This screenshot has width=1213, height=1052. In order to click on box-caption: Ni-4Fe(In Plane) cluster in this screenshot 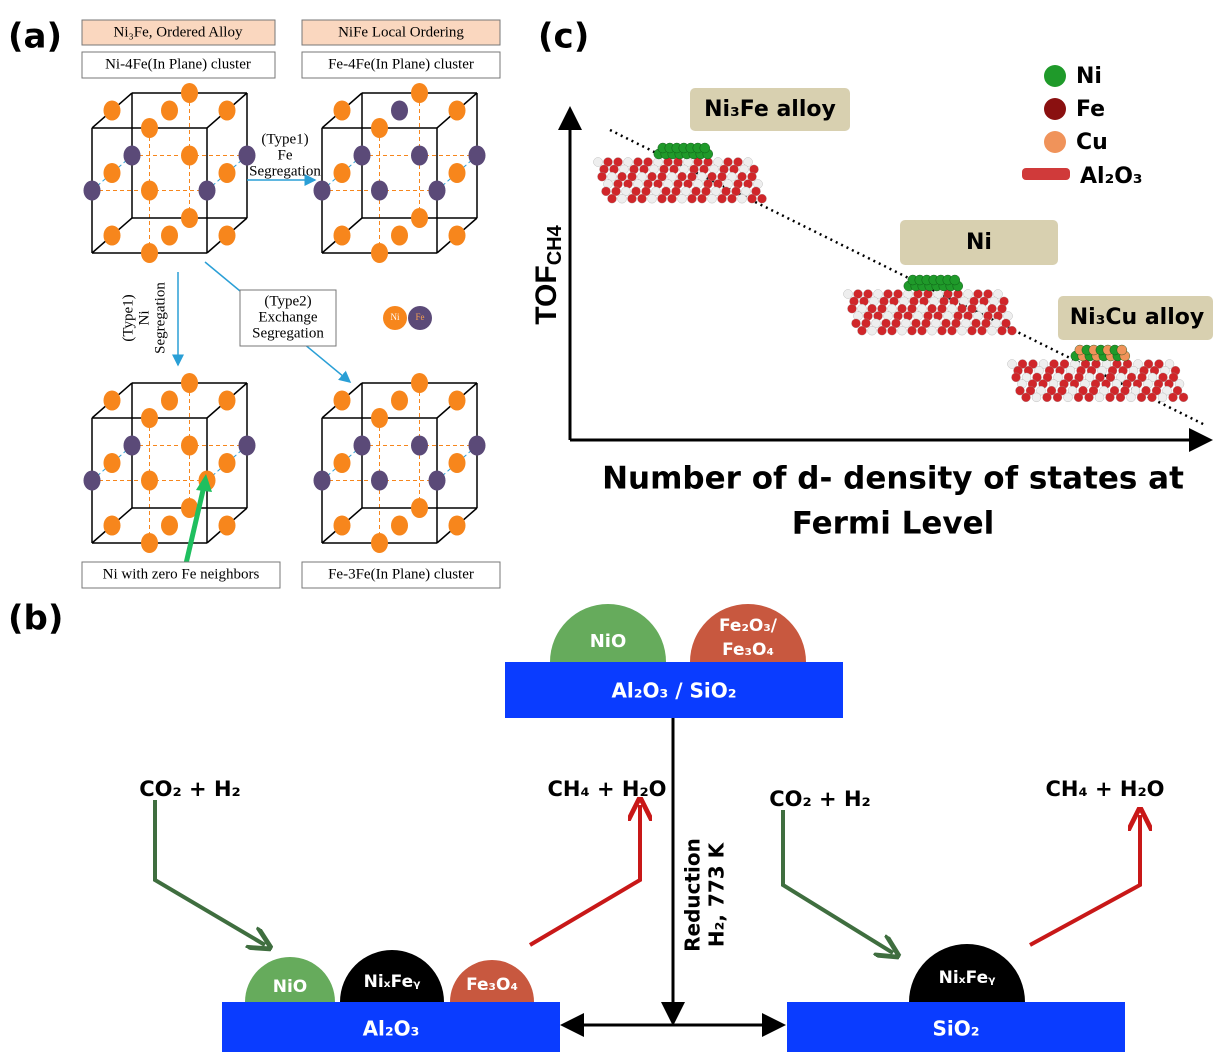, I will do `click(178, 64)`.